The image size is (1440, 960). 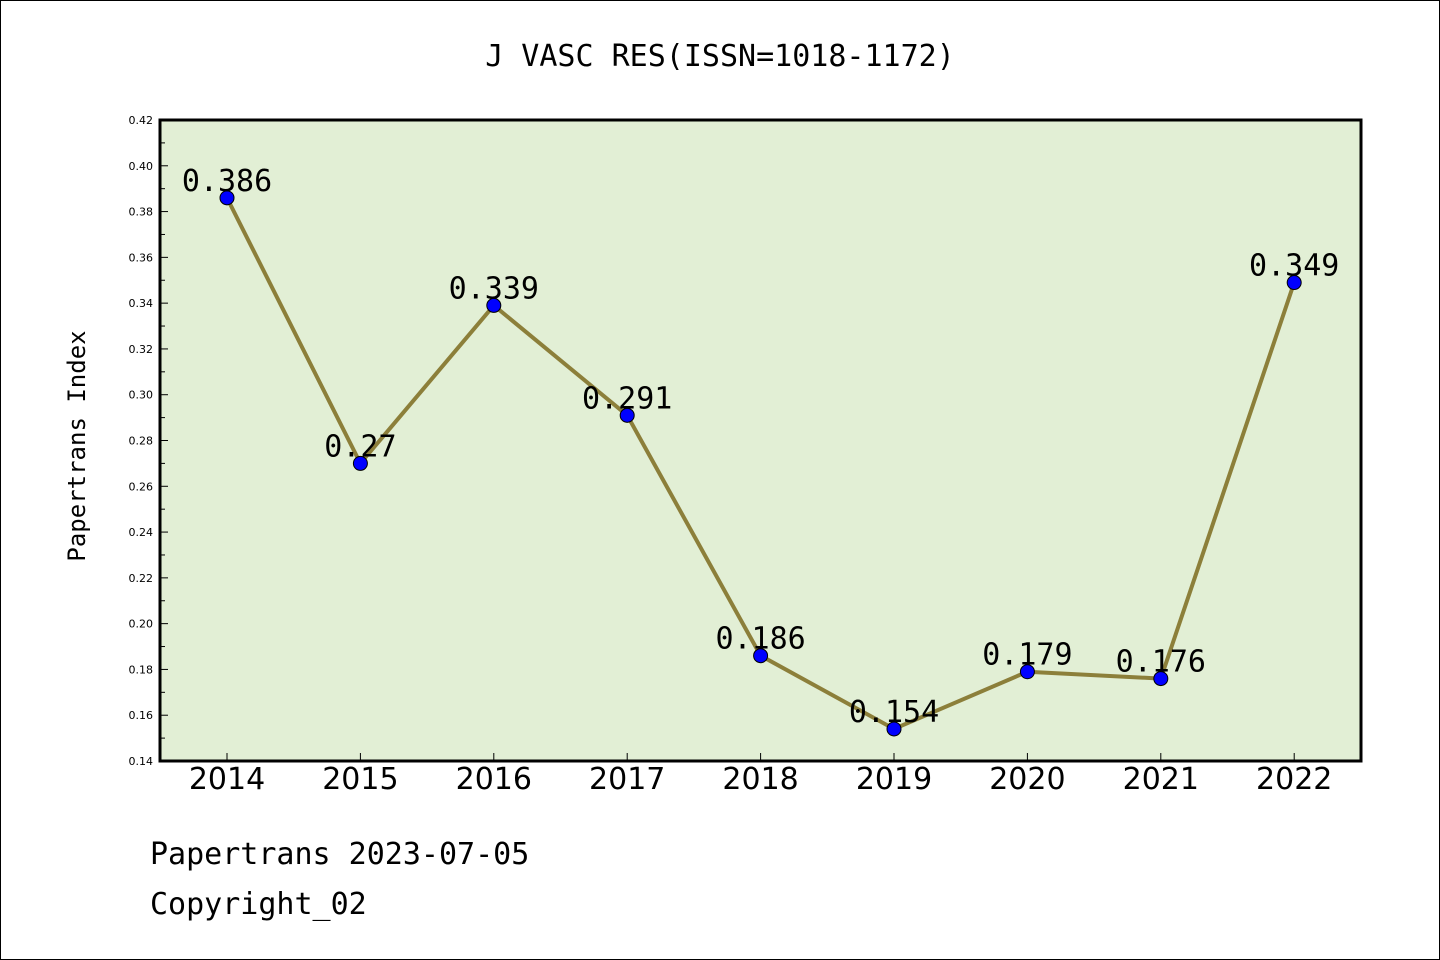 What do you see at coordinates (141, 395) in the screenshot?
I see `y-tick-label: 0.30` at bounding box center [141, 395].